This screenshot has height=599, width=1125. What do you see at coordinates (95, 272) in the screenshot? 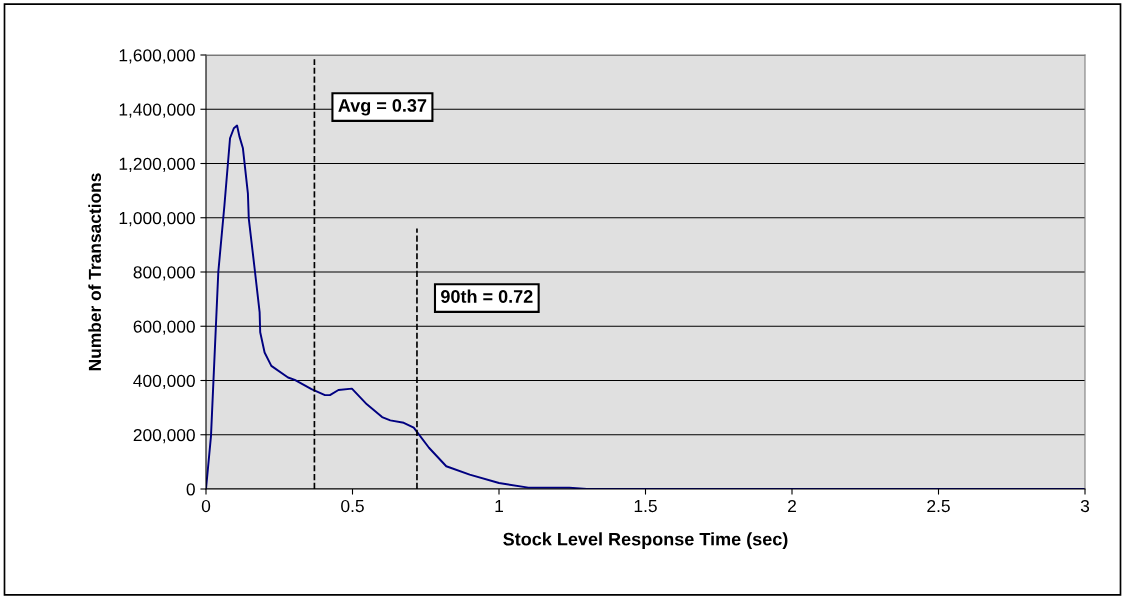
I see `y-axis-title: Number of Transactions` at bounding box center [95, 272].